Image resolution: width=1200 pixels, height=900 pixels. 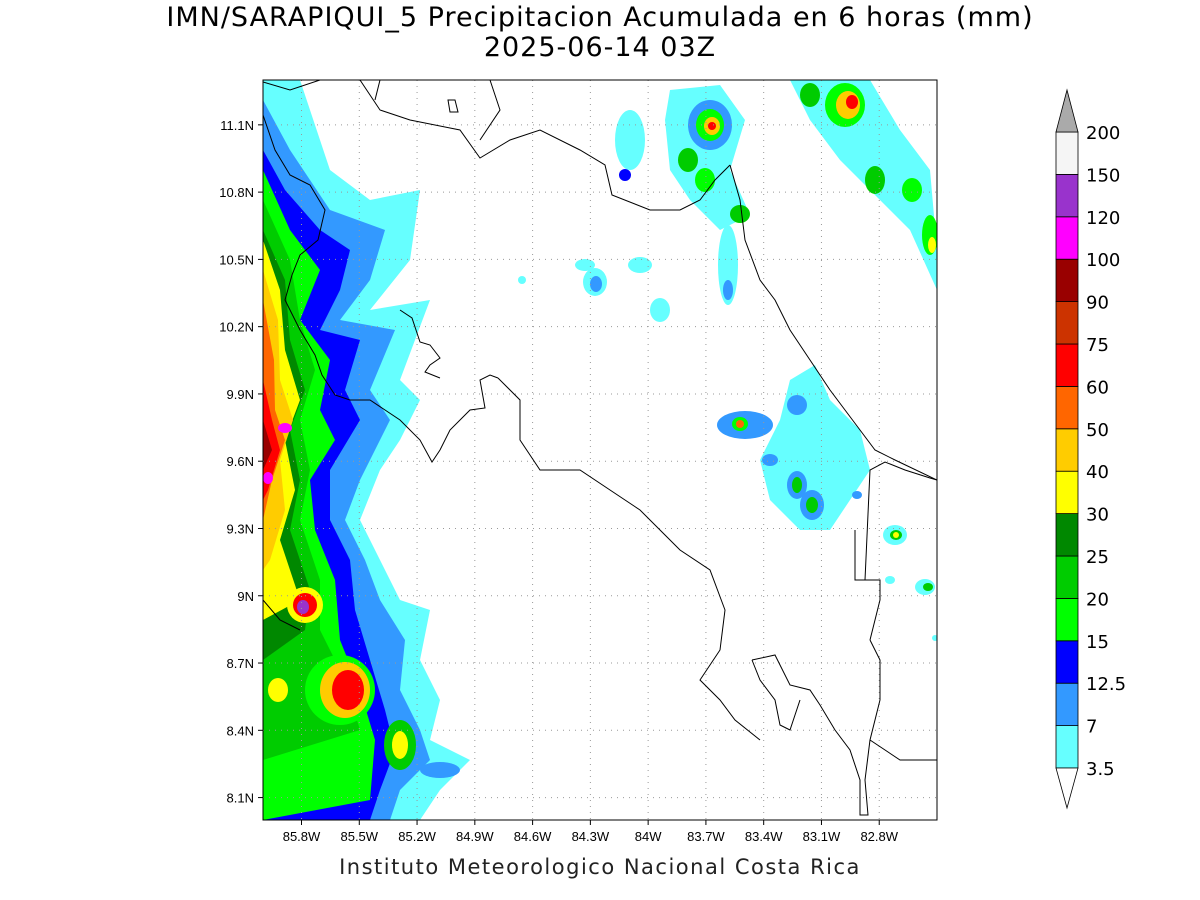 I want to click on colorbar-level-label: 50, so click(x=1097, y=430).